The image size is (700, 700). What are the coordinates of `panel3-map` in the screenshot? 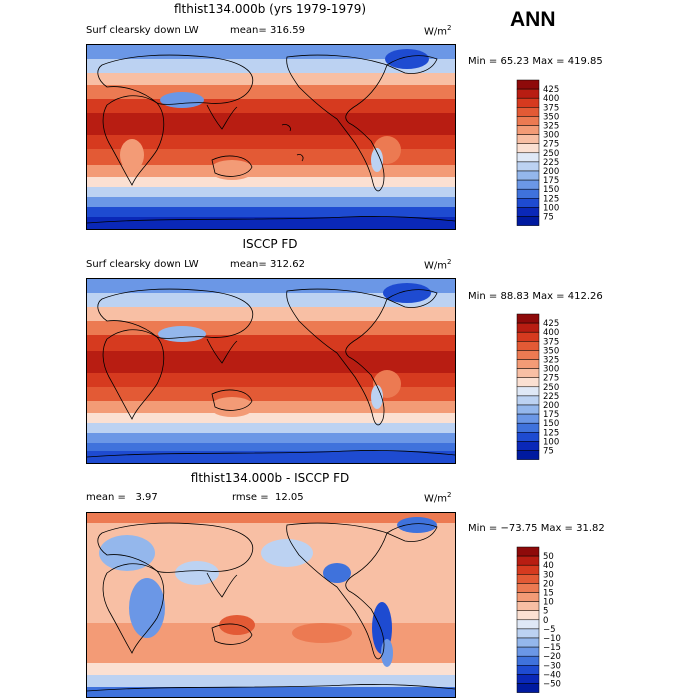 It's located at (271, 605).